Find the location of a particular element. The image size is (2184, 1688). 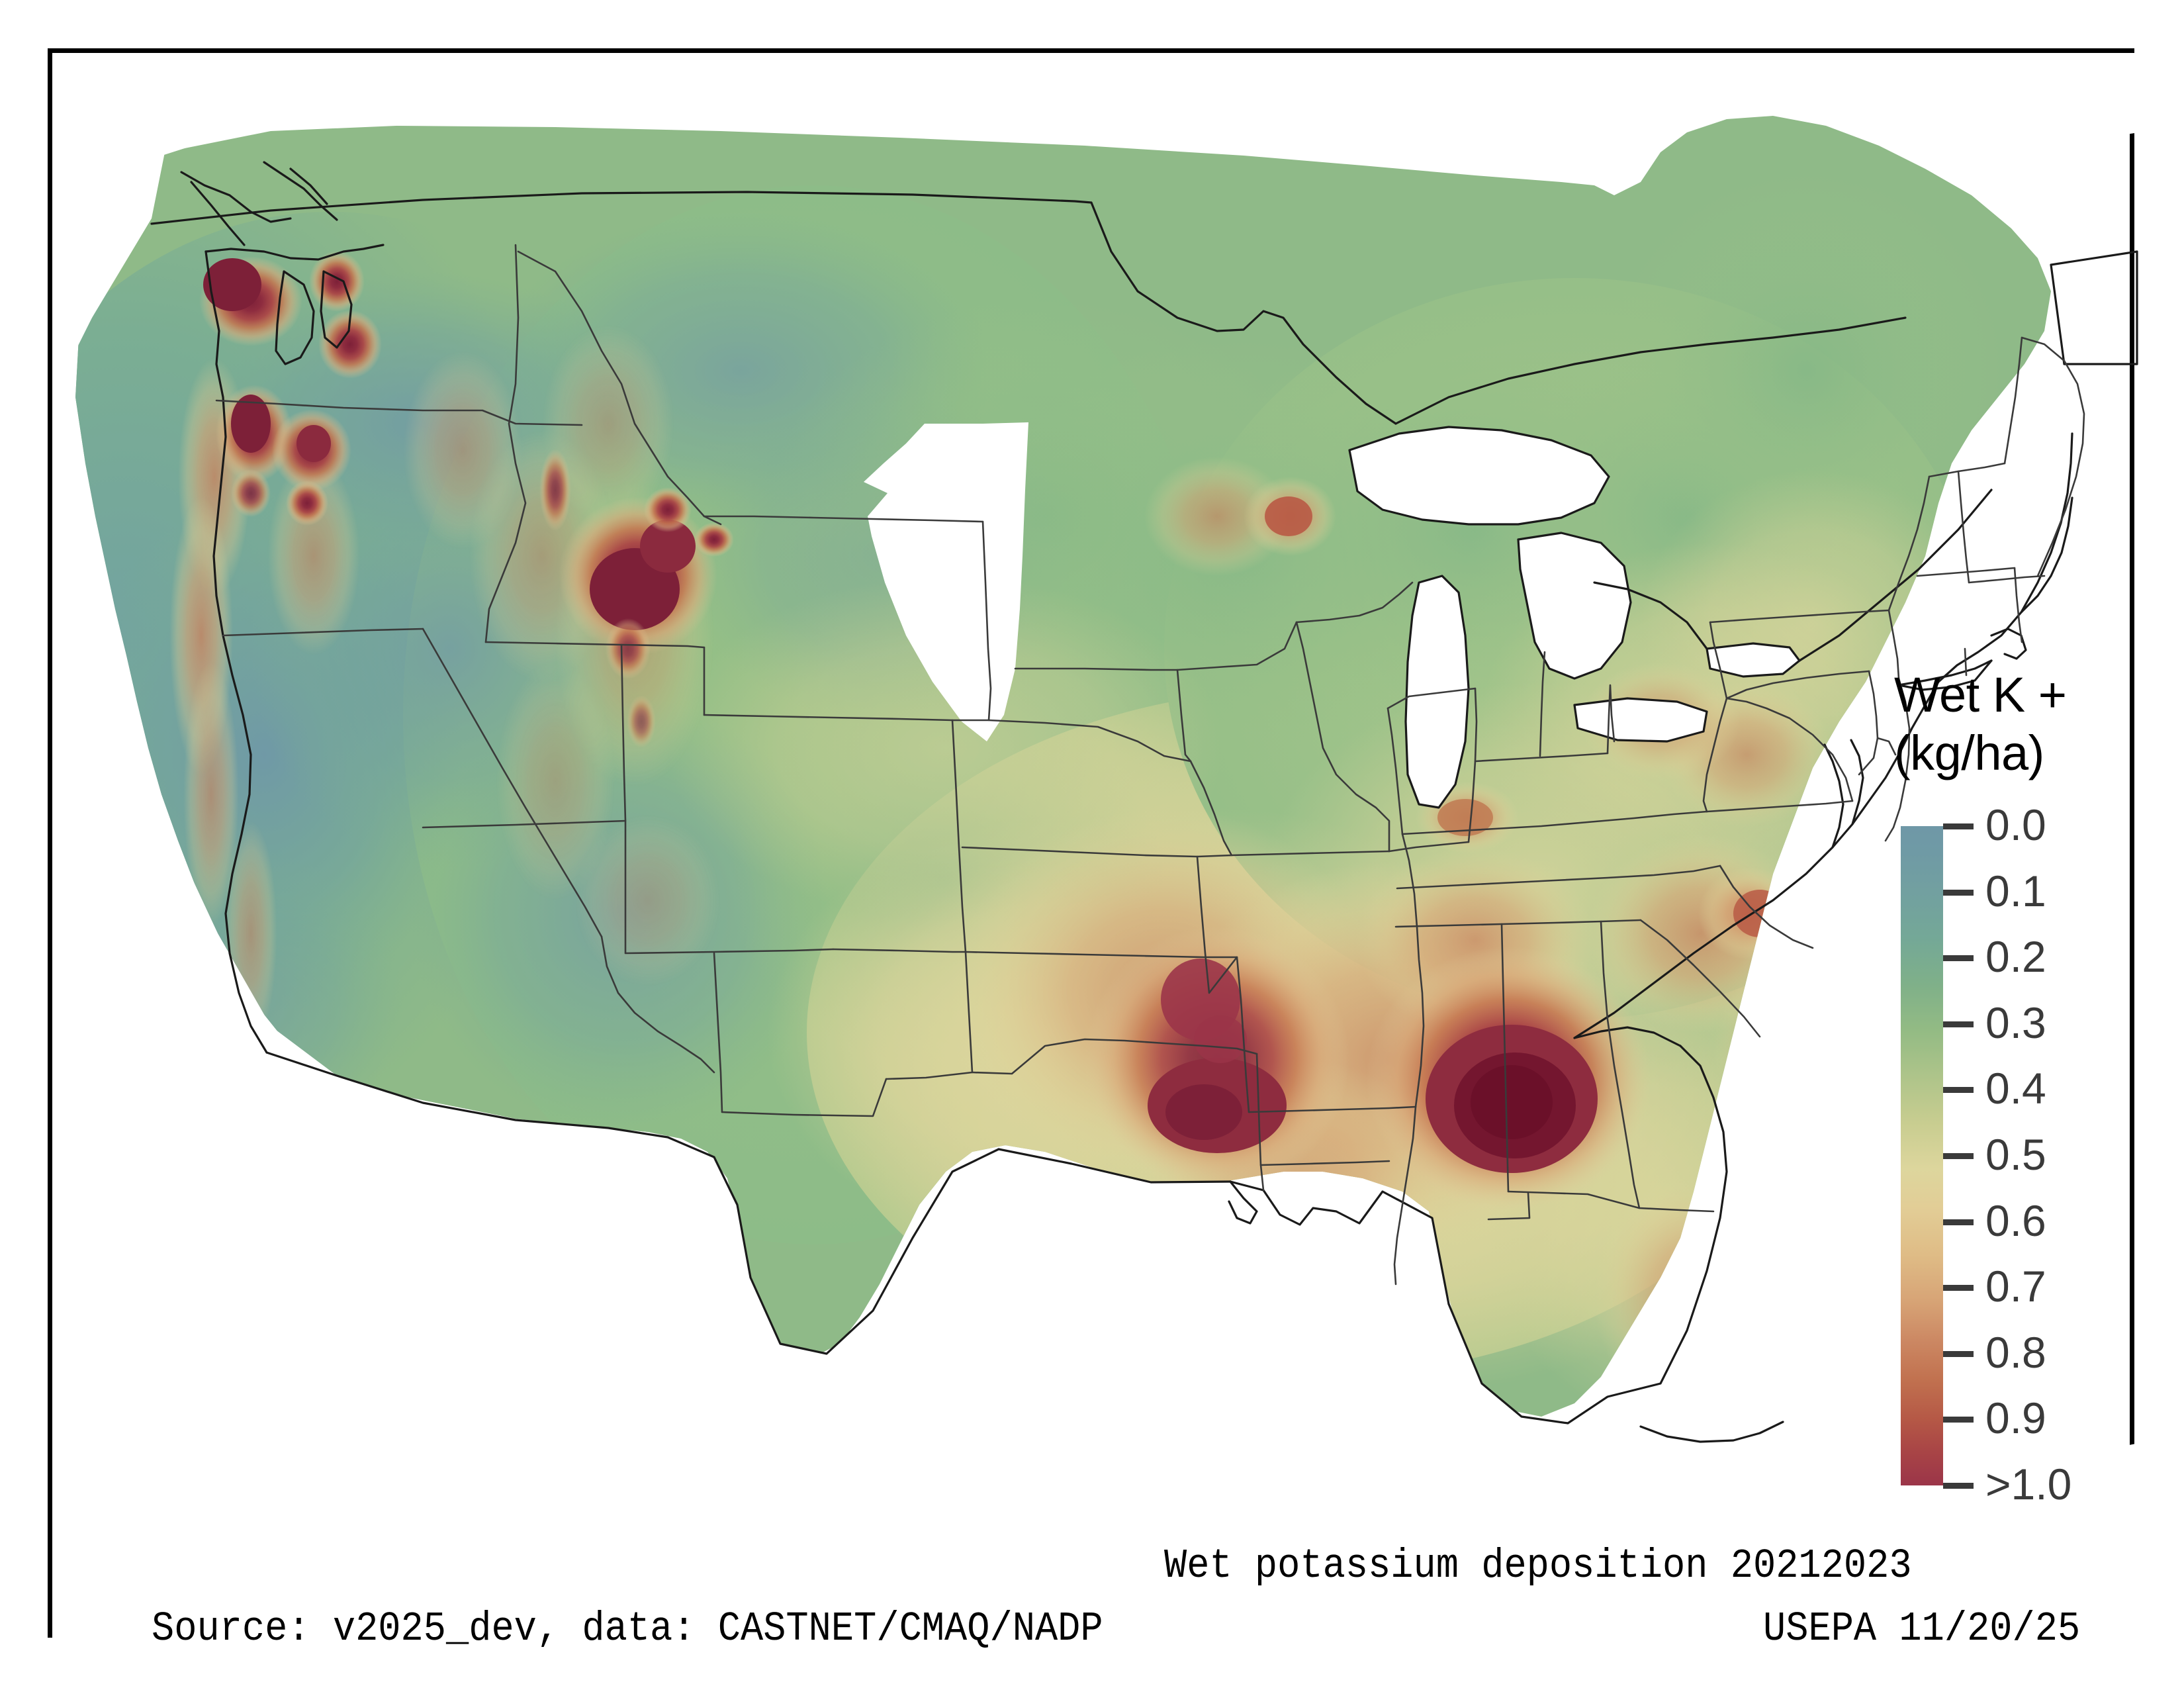

colorbar-tick-label: 0.5 is located at coordinates (2016, 1154).